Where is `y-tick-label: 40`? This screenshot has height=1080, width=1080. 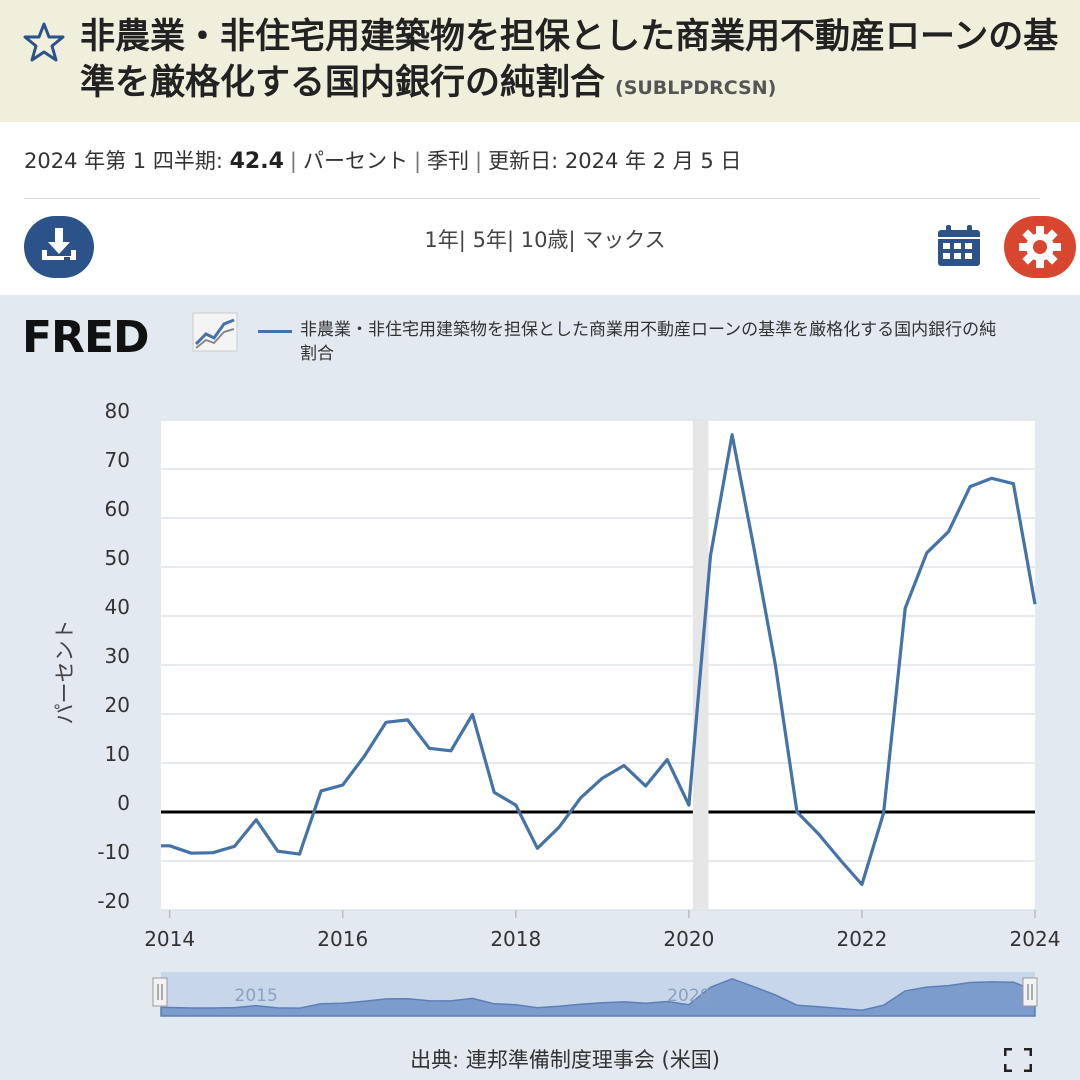 y-tick-label: 40 is located at coordinates (117, 607).